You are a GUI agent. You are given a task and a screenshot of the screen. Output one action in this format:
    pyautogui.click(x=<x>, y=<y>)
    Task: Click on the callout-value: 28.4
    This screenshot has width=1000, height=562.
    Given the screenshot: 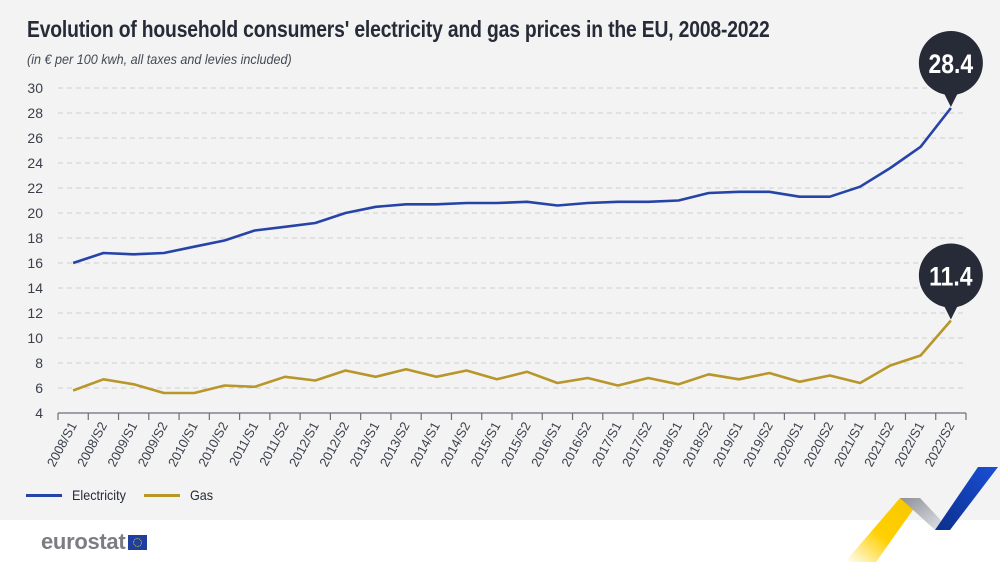 What is the action you would take?
    pyautogui.click(x=951, y=64)
    